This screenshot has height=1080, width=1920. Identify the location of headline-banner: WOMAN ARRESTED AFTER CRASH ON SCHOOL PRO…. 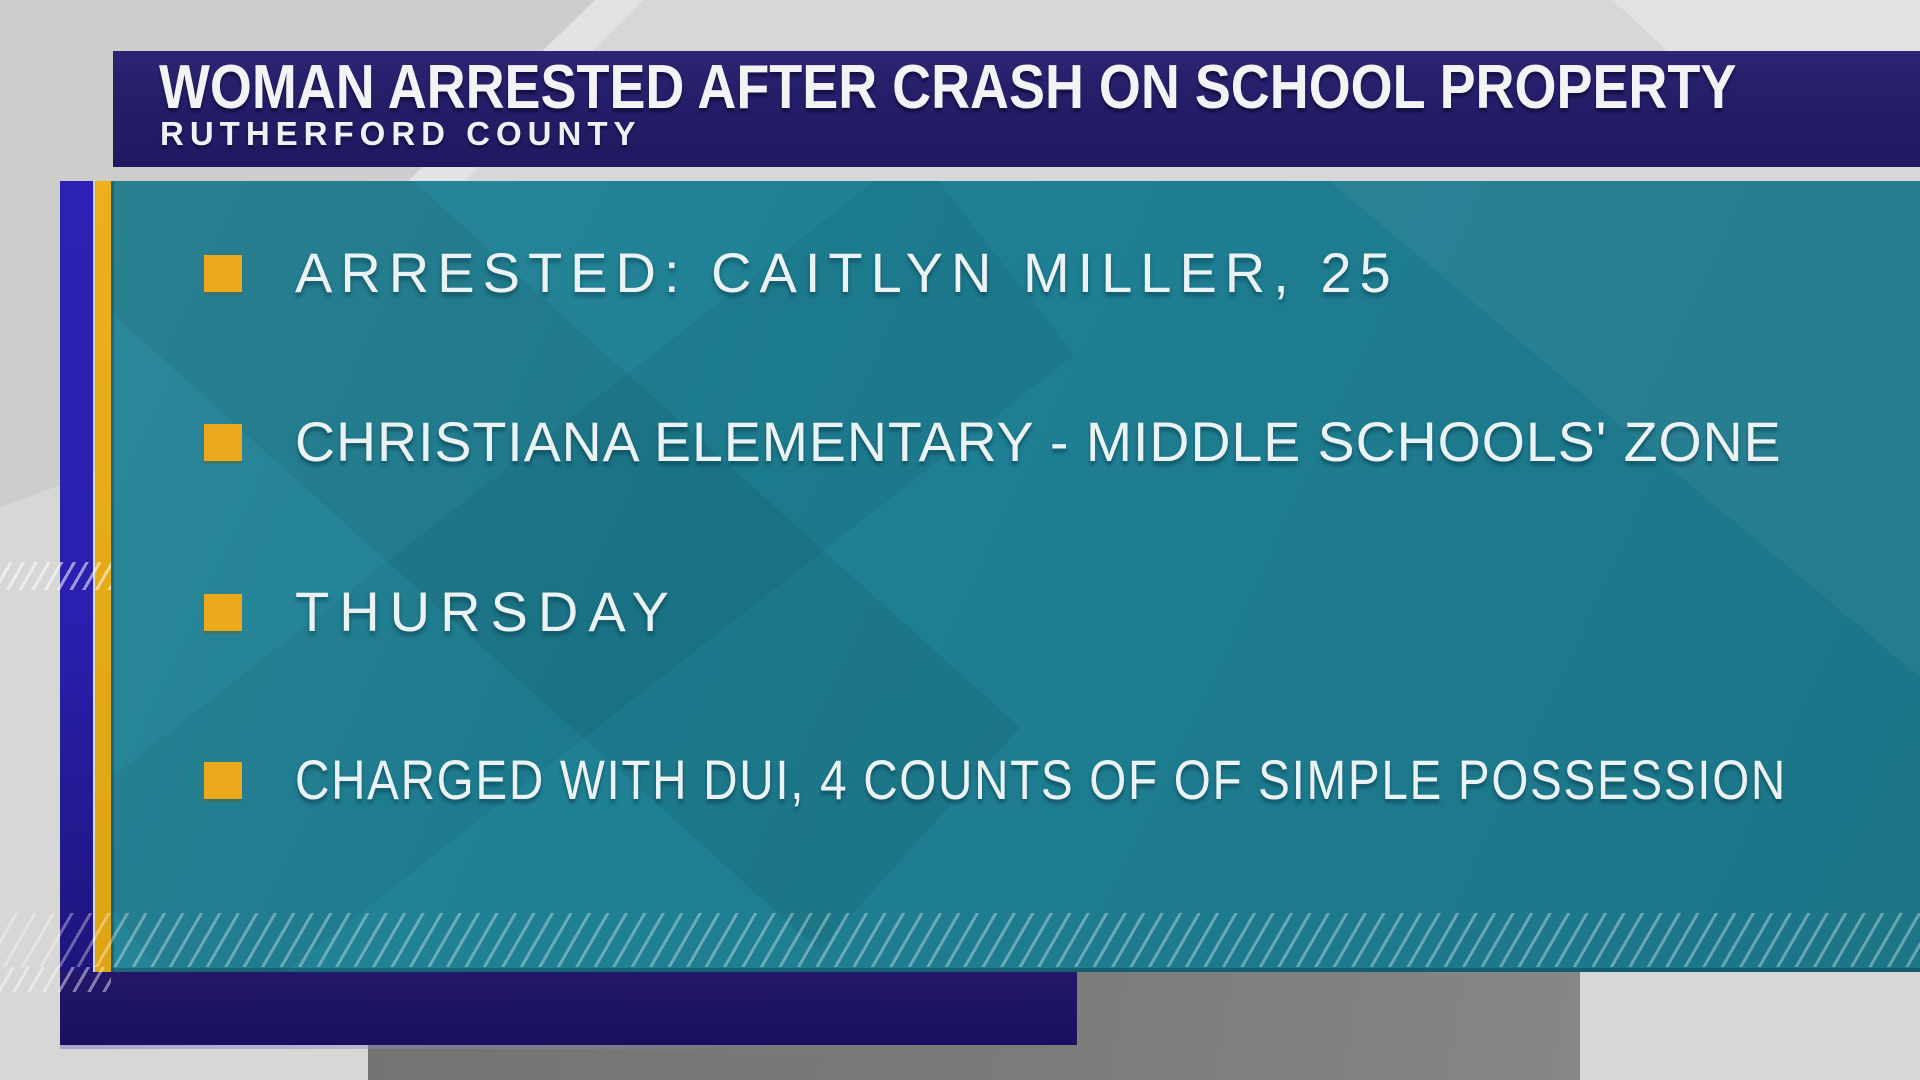
(1016, 109).